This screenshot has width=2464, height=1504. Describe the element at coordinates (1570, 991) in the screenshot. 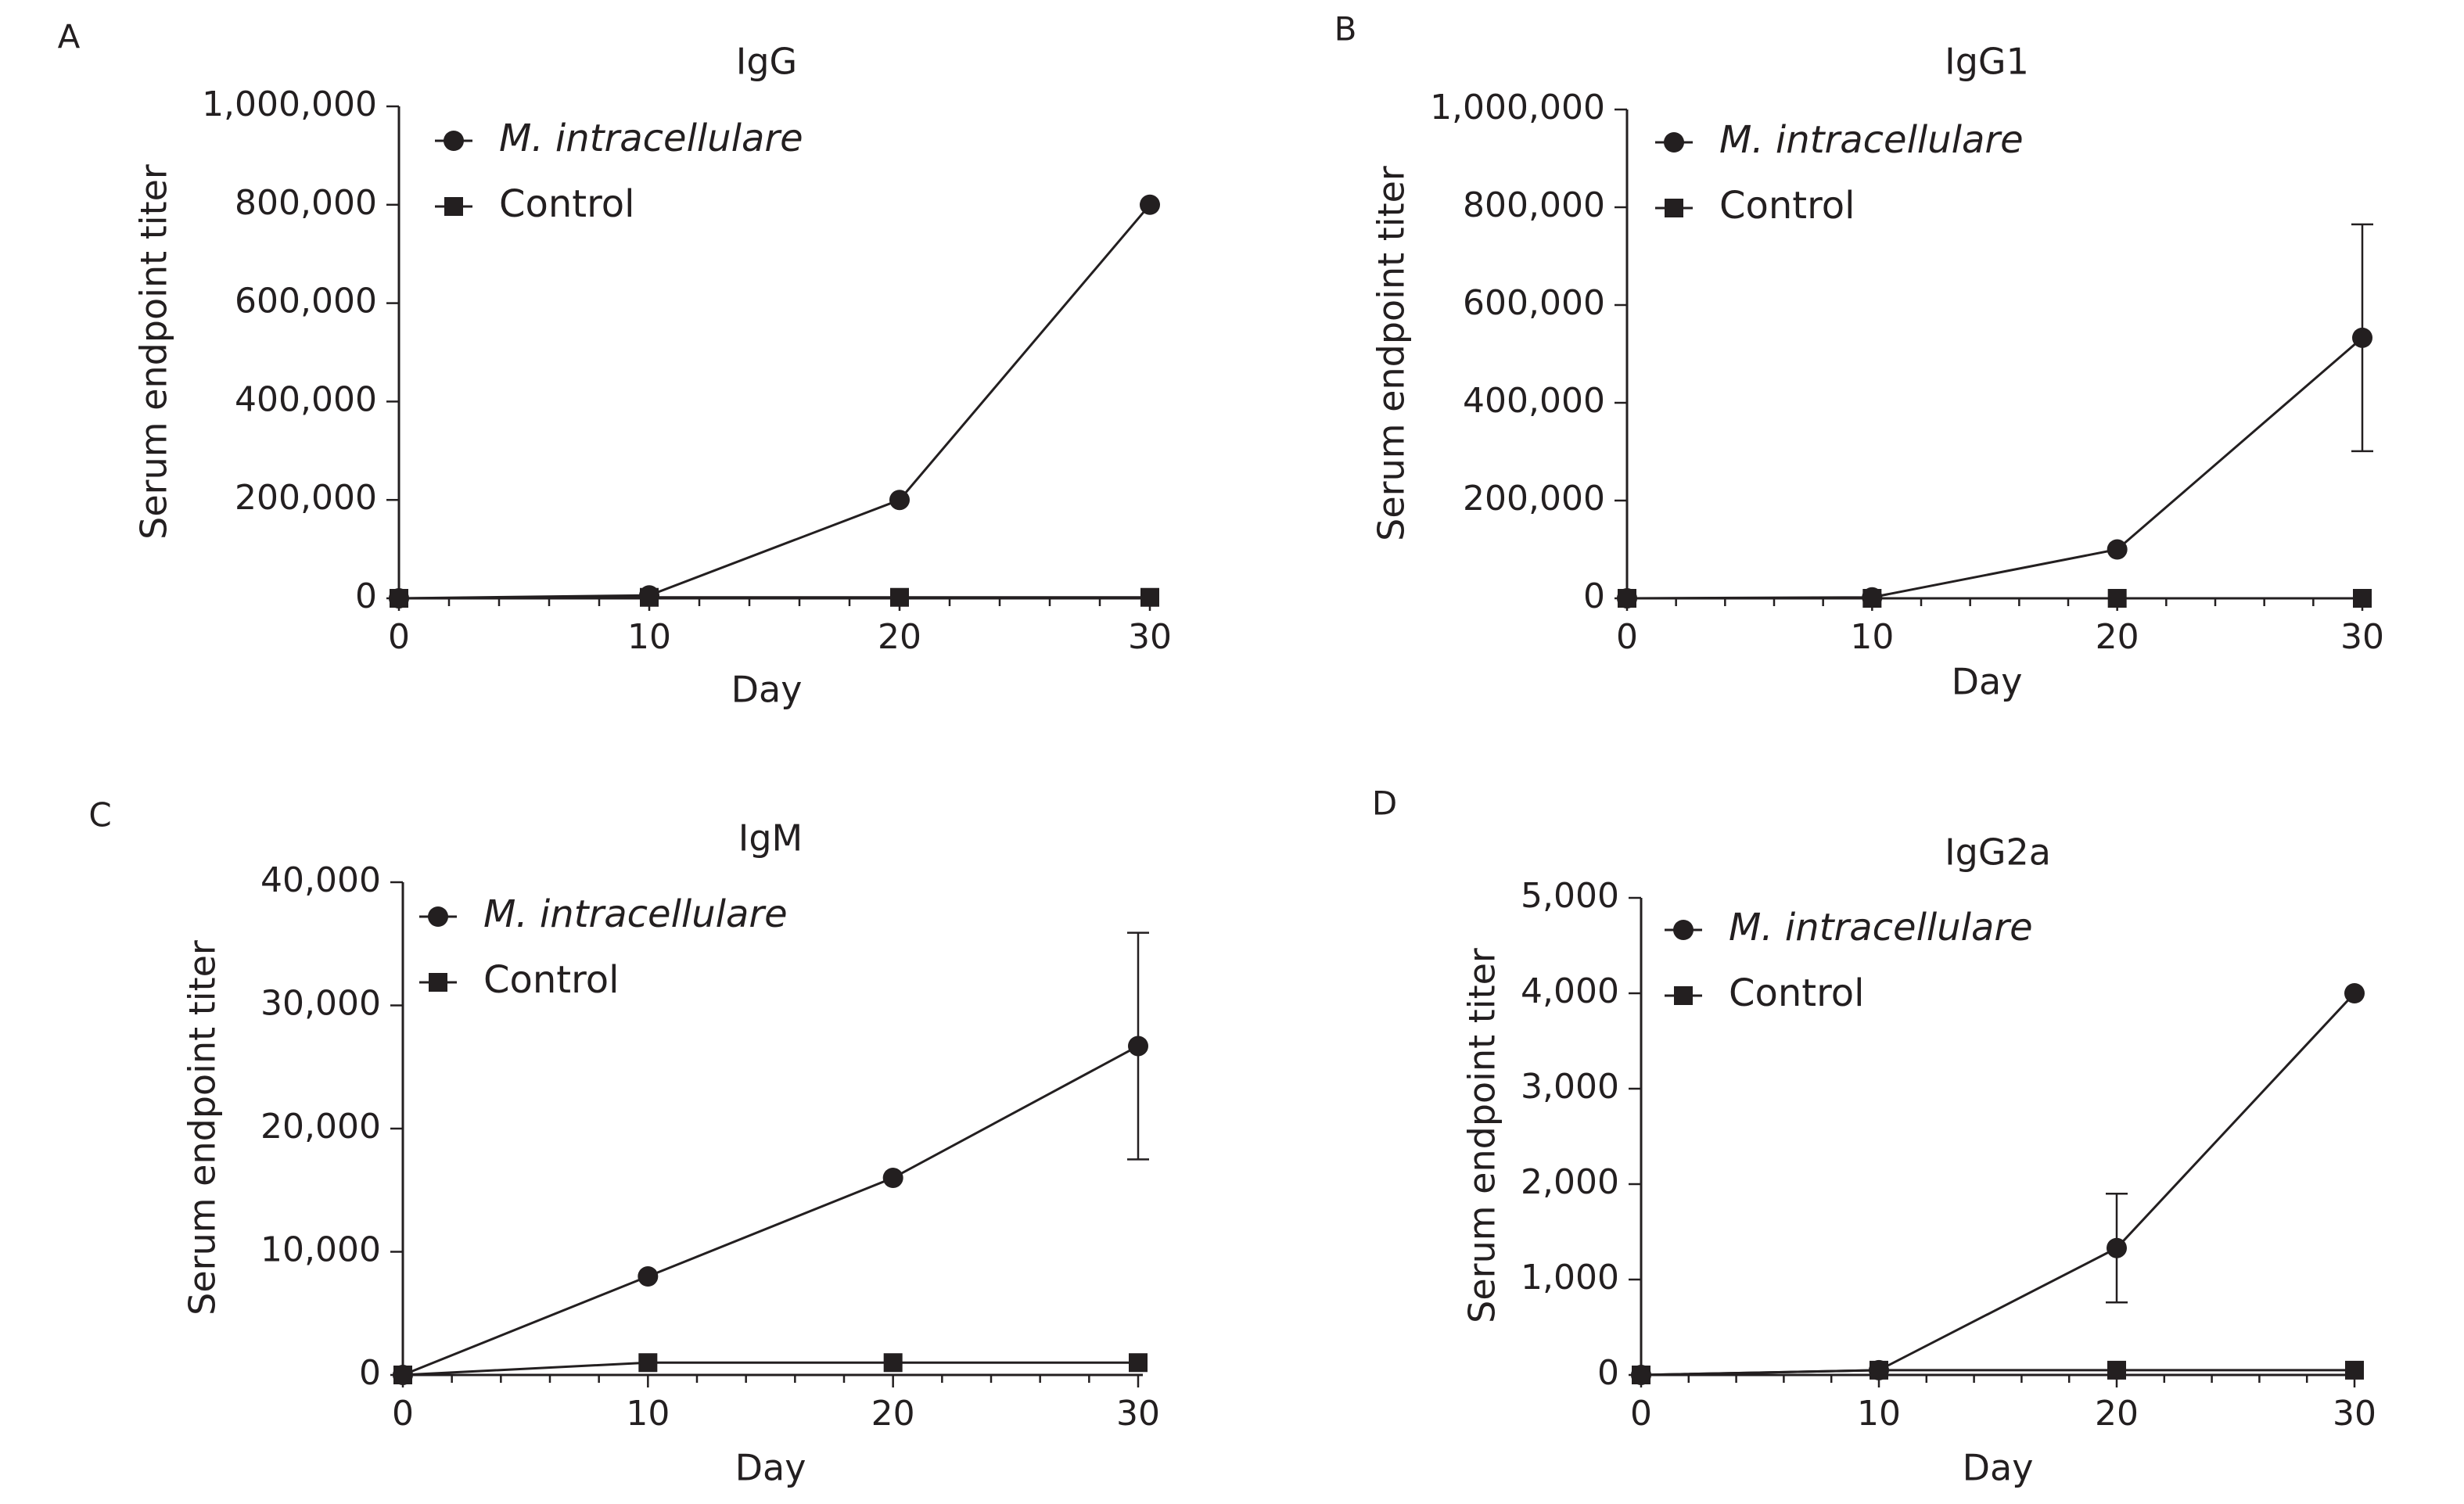

I see `y-tick-label: 4,000` at that location.